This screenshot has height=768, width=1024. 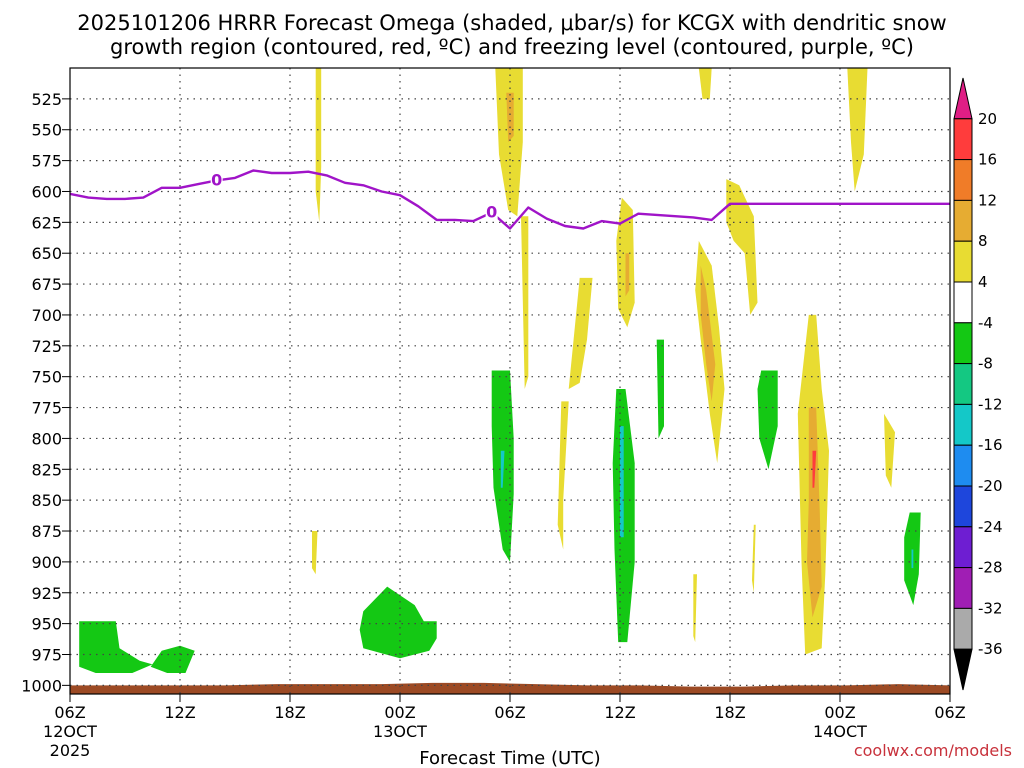 I want to click on ytick-label-550: 550, so click(x=46, y=130).